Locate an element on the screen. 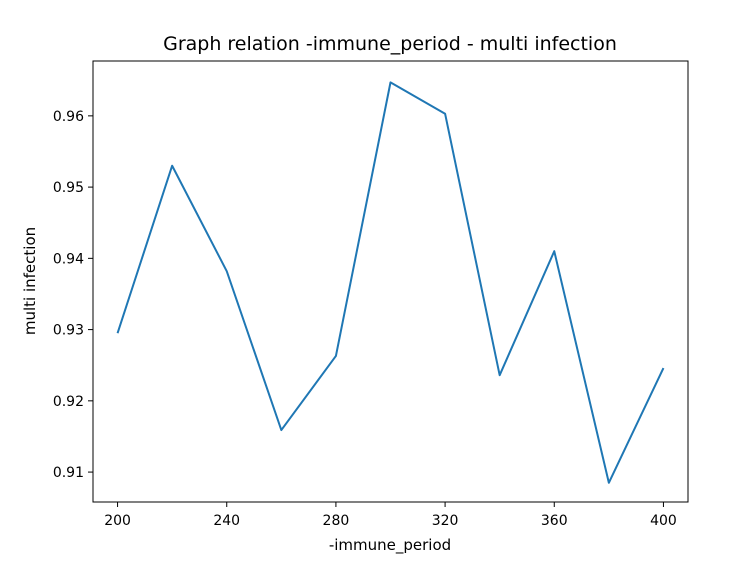 This screenshot has width=747, height=566. x-axis-label: -immune_period is located at coordinates (390, 545).